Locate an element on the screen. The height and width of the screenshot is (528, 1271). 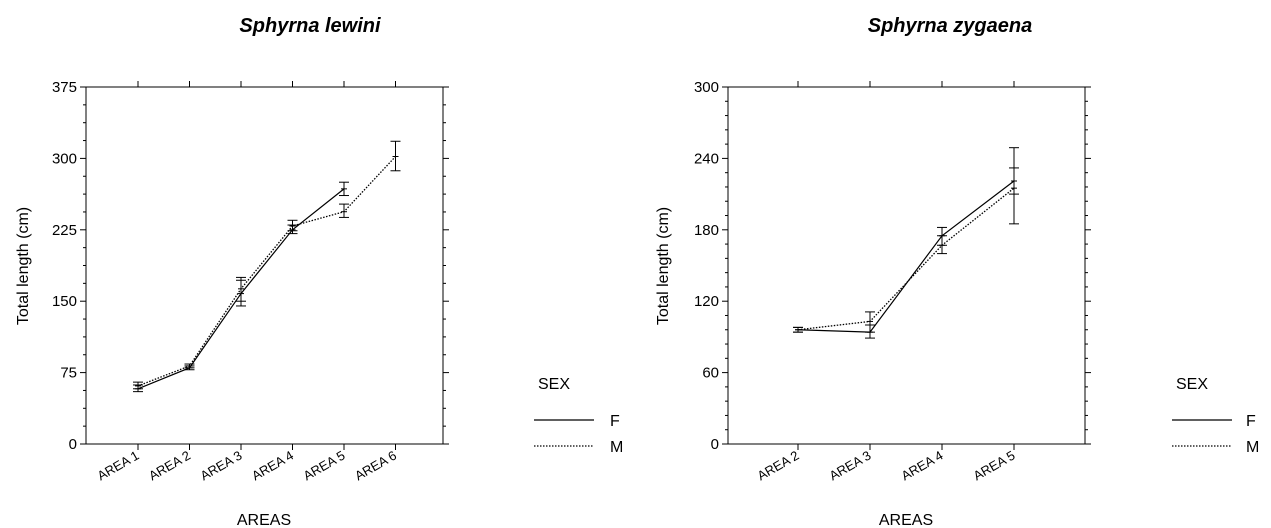
y-tick-label: 375 is located at coordinates (64, 87).